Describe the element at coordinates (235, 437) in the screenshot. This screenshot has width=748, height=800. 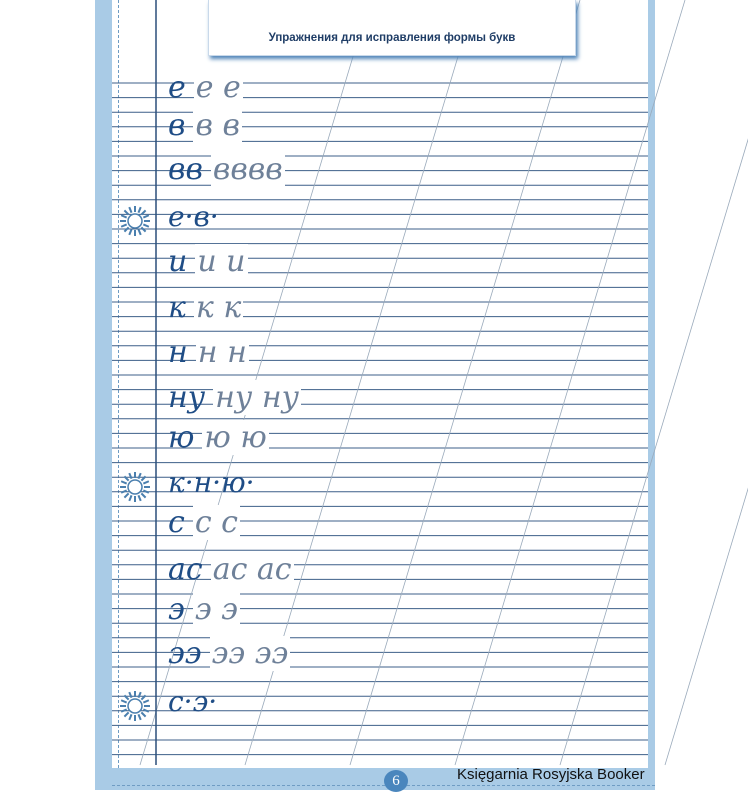
I see `trace-letters: ю ю` at that location.